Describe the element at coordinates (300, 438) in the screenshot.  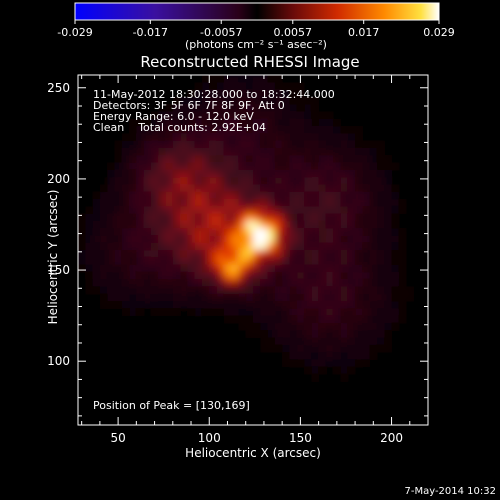
I see `x-tick-label: 150` at that location.